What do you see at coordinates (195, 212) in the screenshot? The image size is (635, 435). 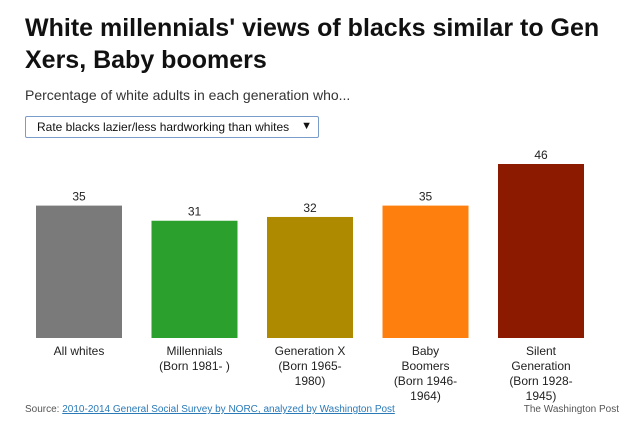 I see `bar-value-label: 31` at bounding box center [195, 212].